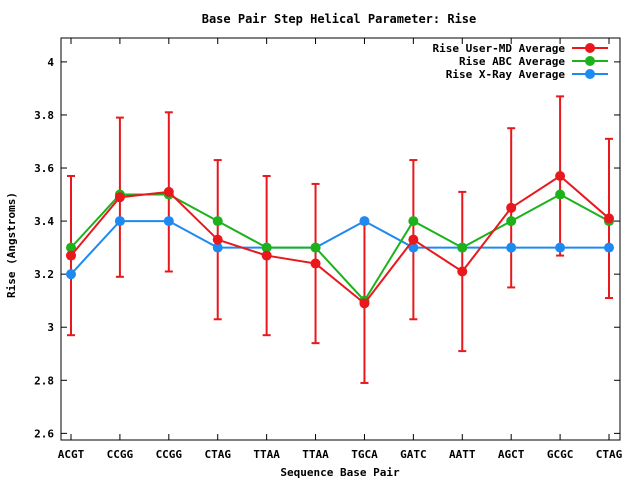 This screenshot has height=480, width=640. What do you see at coordinates (44, 433) in the screenshot?
I see `y-tick-label: 2.6` at bounding box center [44, 433].